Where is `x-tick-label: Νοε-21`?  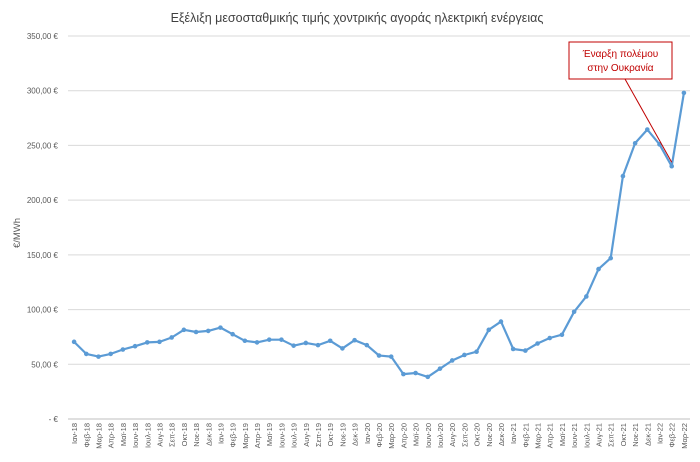 x-tick-label: Νοε-21 is located at coordinates (635, 435).